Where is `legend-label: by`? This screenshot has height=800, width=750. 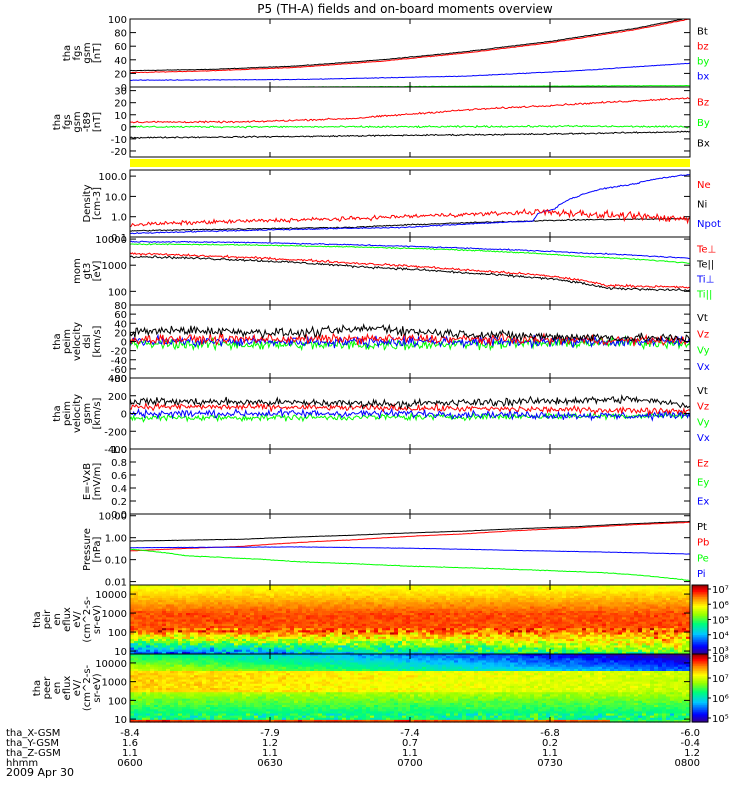
legend-label: by is located at coordinates (703, 62).